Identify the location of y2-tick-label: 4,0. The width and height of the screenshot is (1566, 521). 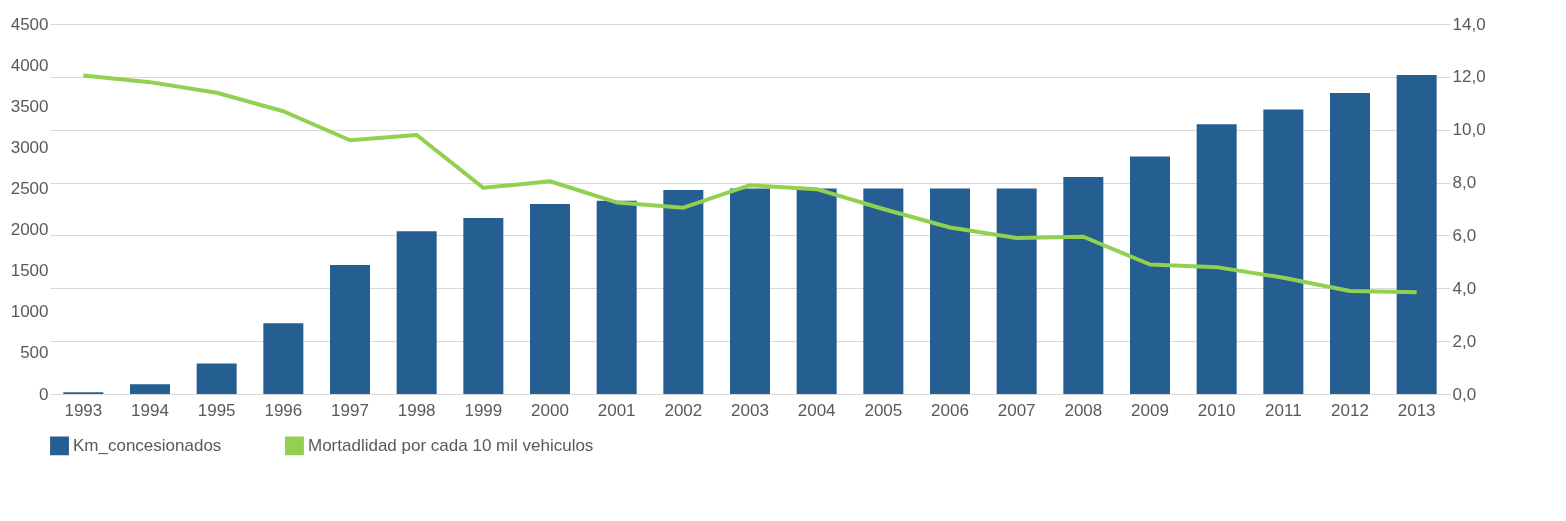
(1464, 288).